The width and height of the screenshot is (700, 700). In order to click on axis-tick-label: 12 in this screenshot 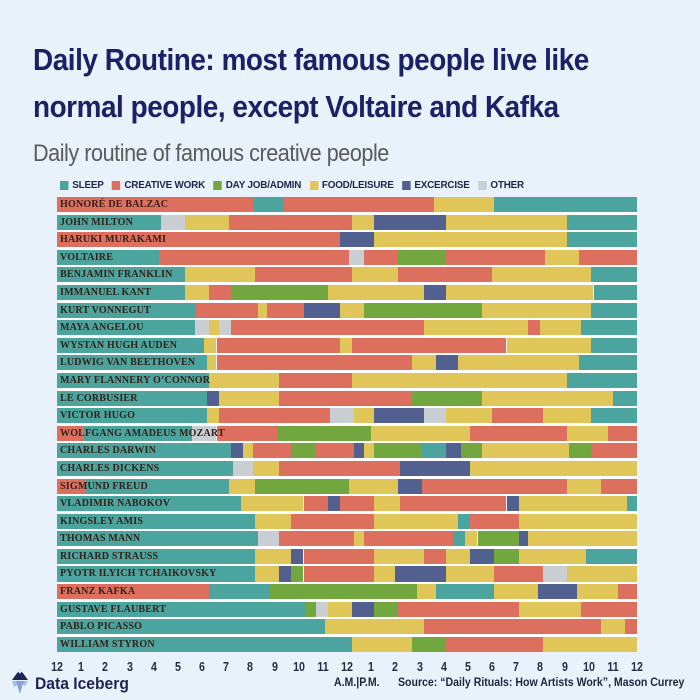, I will do `click(57, 666)`.